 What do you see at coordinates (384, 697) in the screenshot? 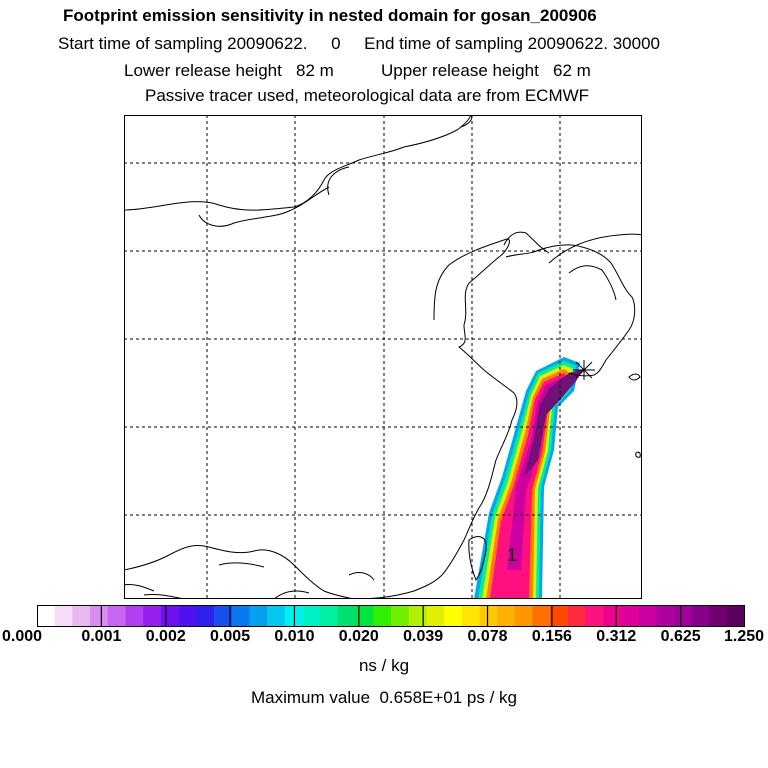
I see `max-value-line: Maximum value 0.658E+01 ps / kg` at bounding box center [384, 697].